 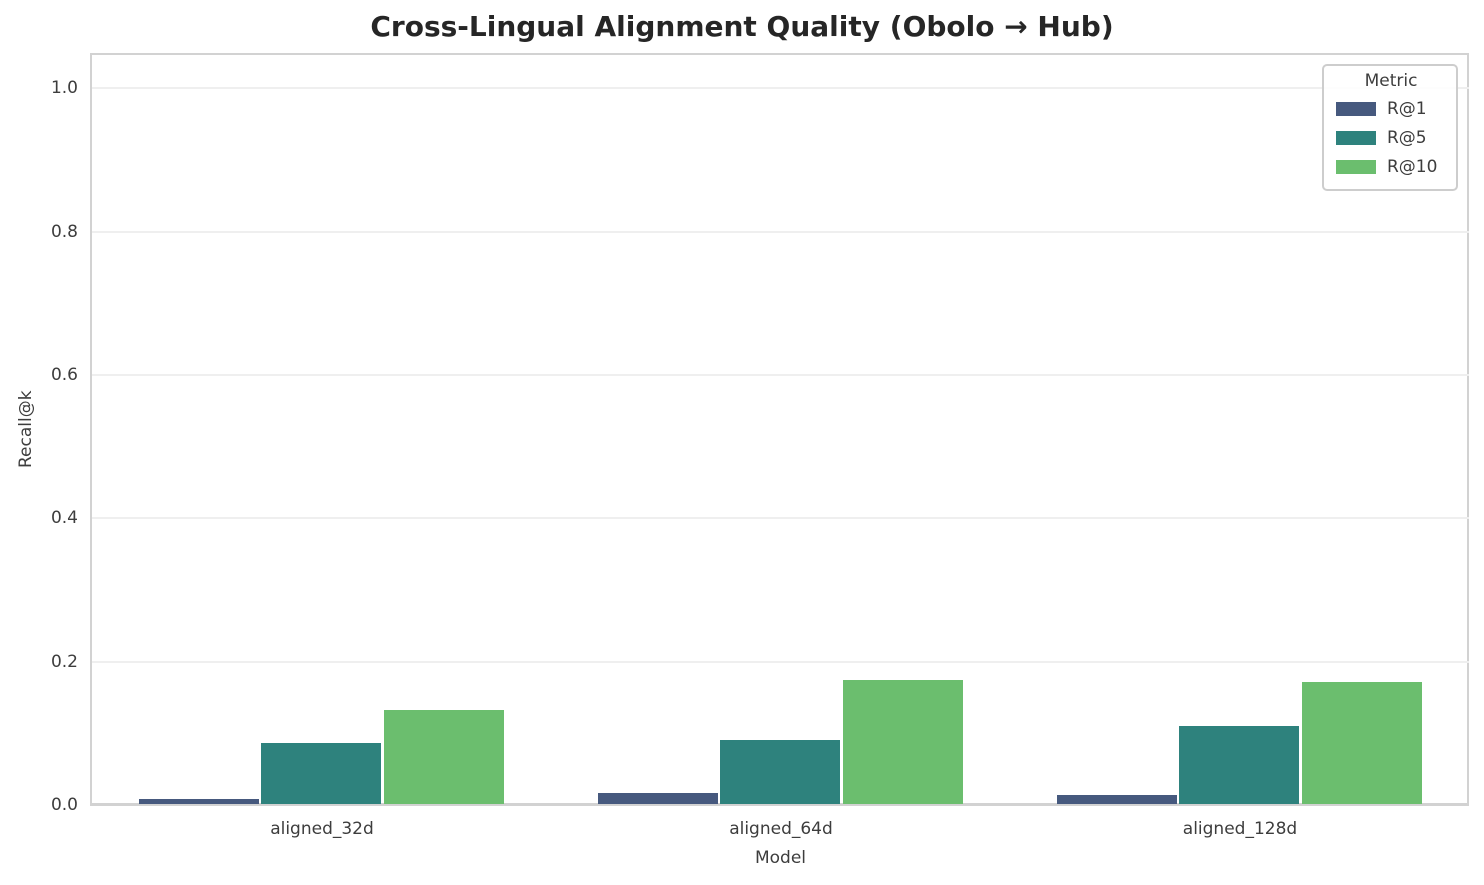 What do you see at coordinates (1391, 81) in the screenshot?
I see `legend-title: Metric` at bounding box center [1391, 81].